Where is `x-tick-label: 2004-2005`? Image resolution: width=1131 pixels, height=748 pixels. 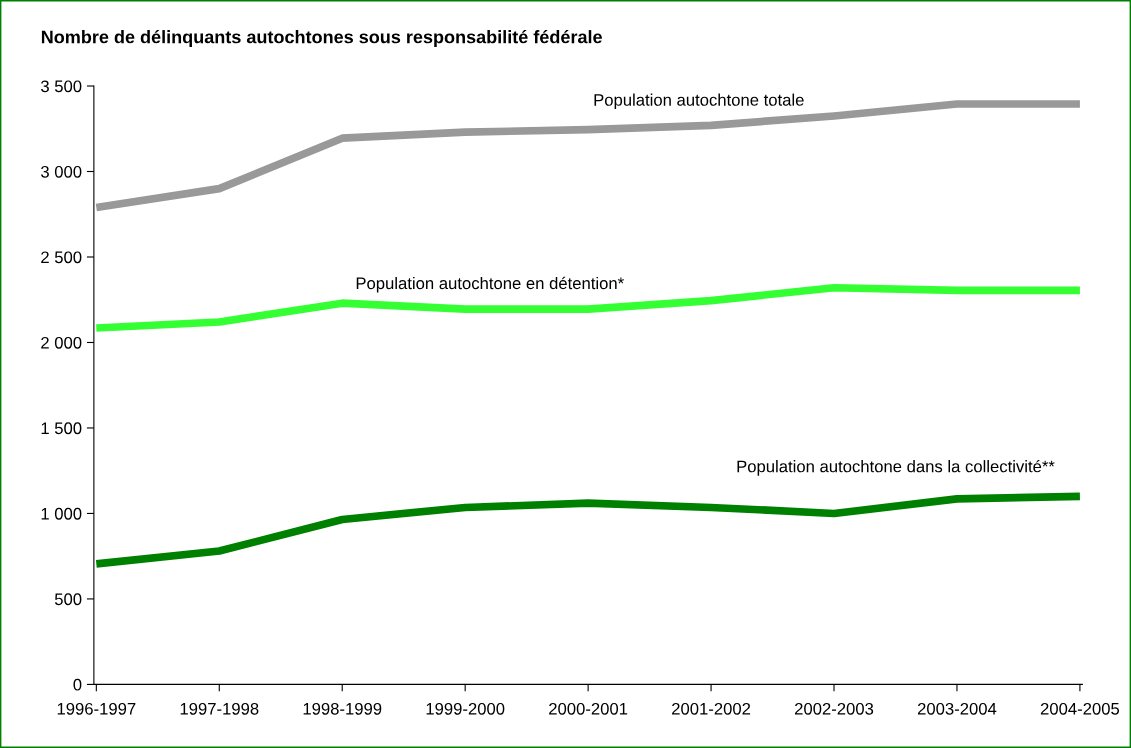 x-tick-label: 2004-2005 is located at coordinates (1080, 708).